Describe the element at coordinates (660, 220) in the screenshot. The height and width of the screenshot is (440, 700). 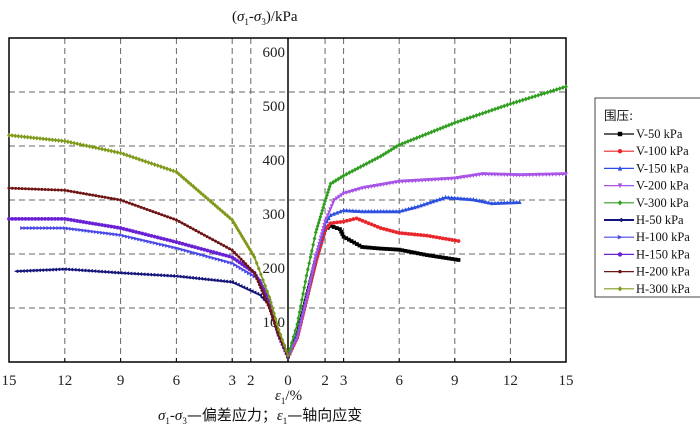
I see `legend-label: H-50 kPa` at that location.